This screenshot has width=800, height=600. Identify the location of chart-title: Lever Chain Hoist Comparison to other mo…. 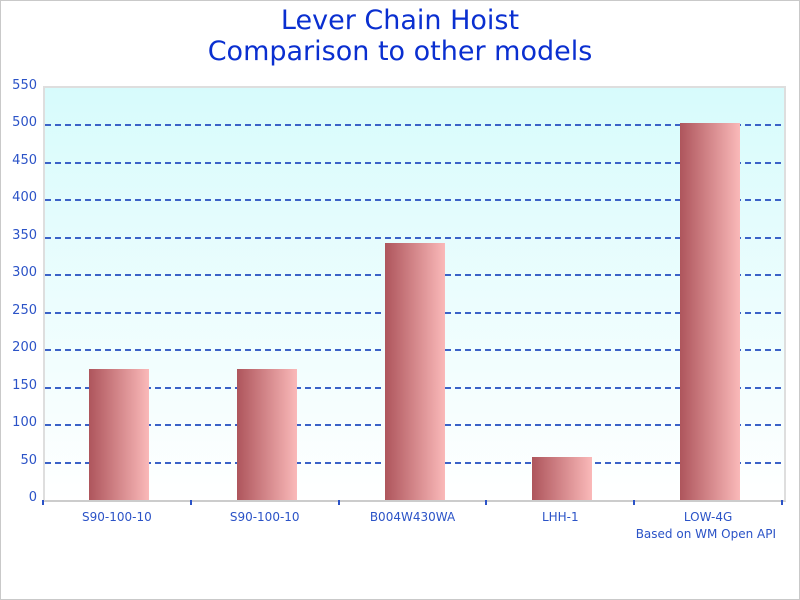
(400, 36).